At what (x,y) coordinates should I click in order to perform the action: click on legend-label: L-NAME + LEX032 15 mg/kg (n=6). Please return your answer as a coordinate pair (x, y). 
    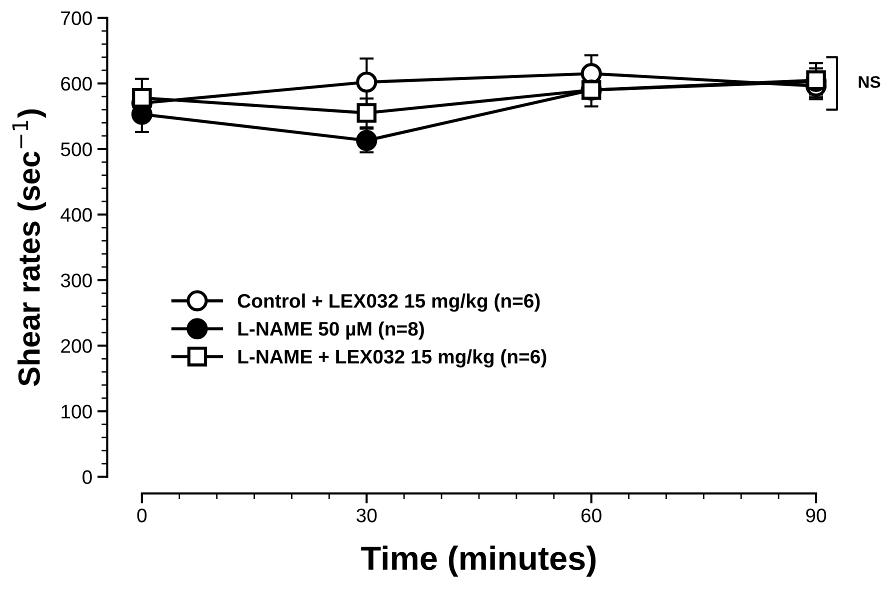
    Looking at the image, I should click on (392, 358).